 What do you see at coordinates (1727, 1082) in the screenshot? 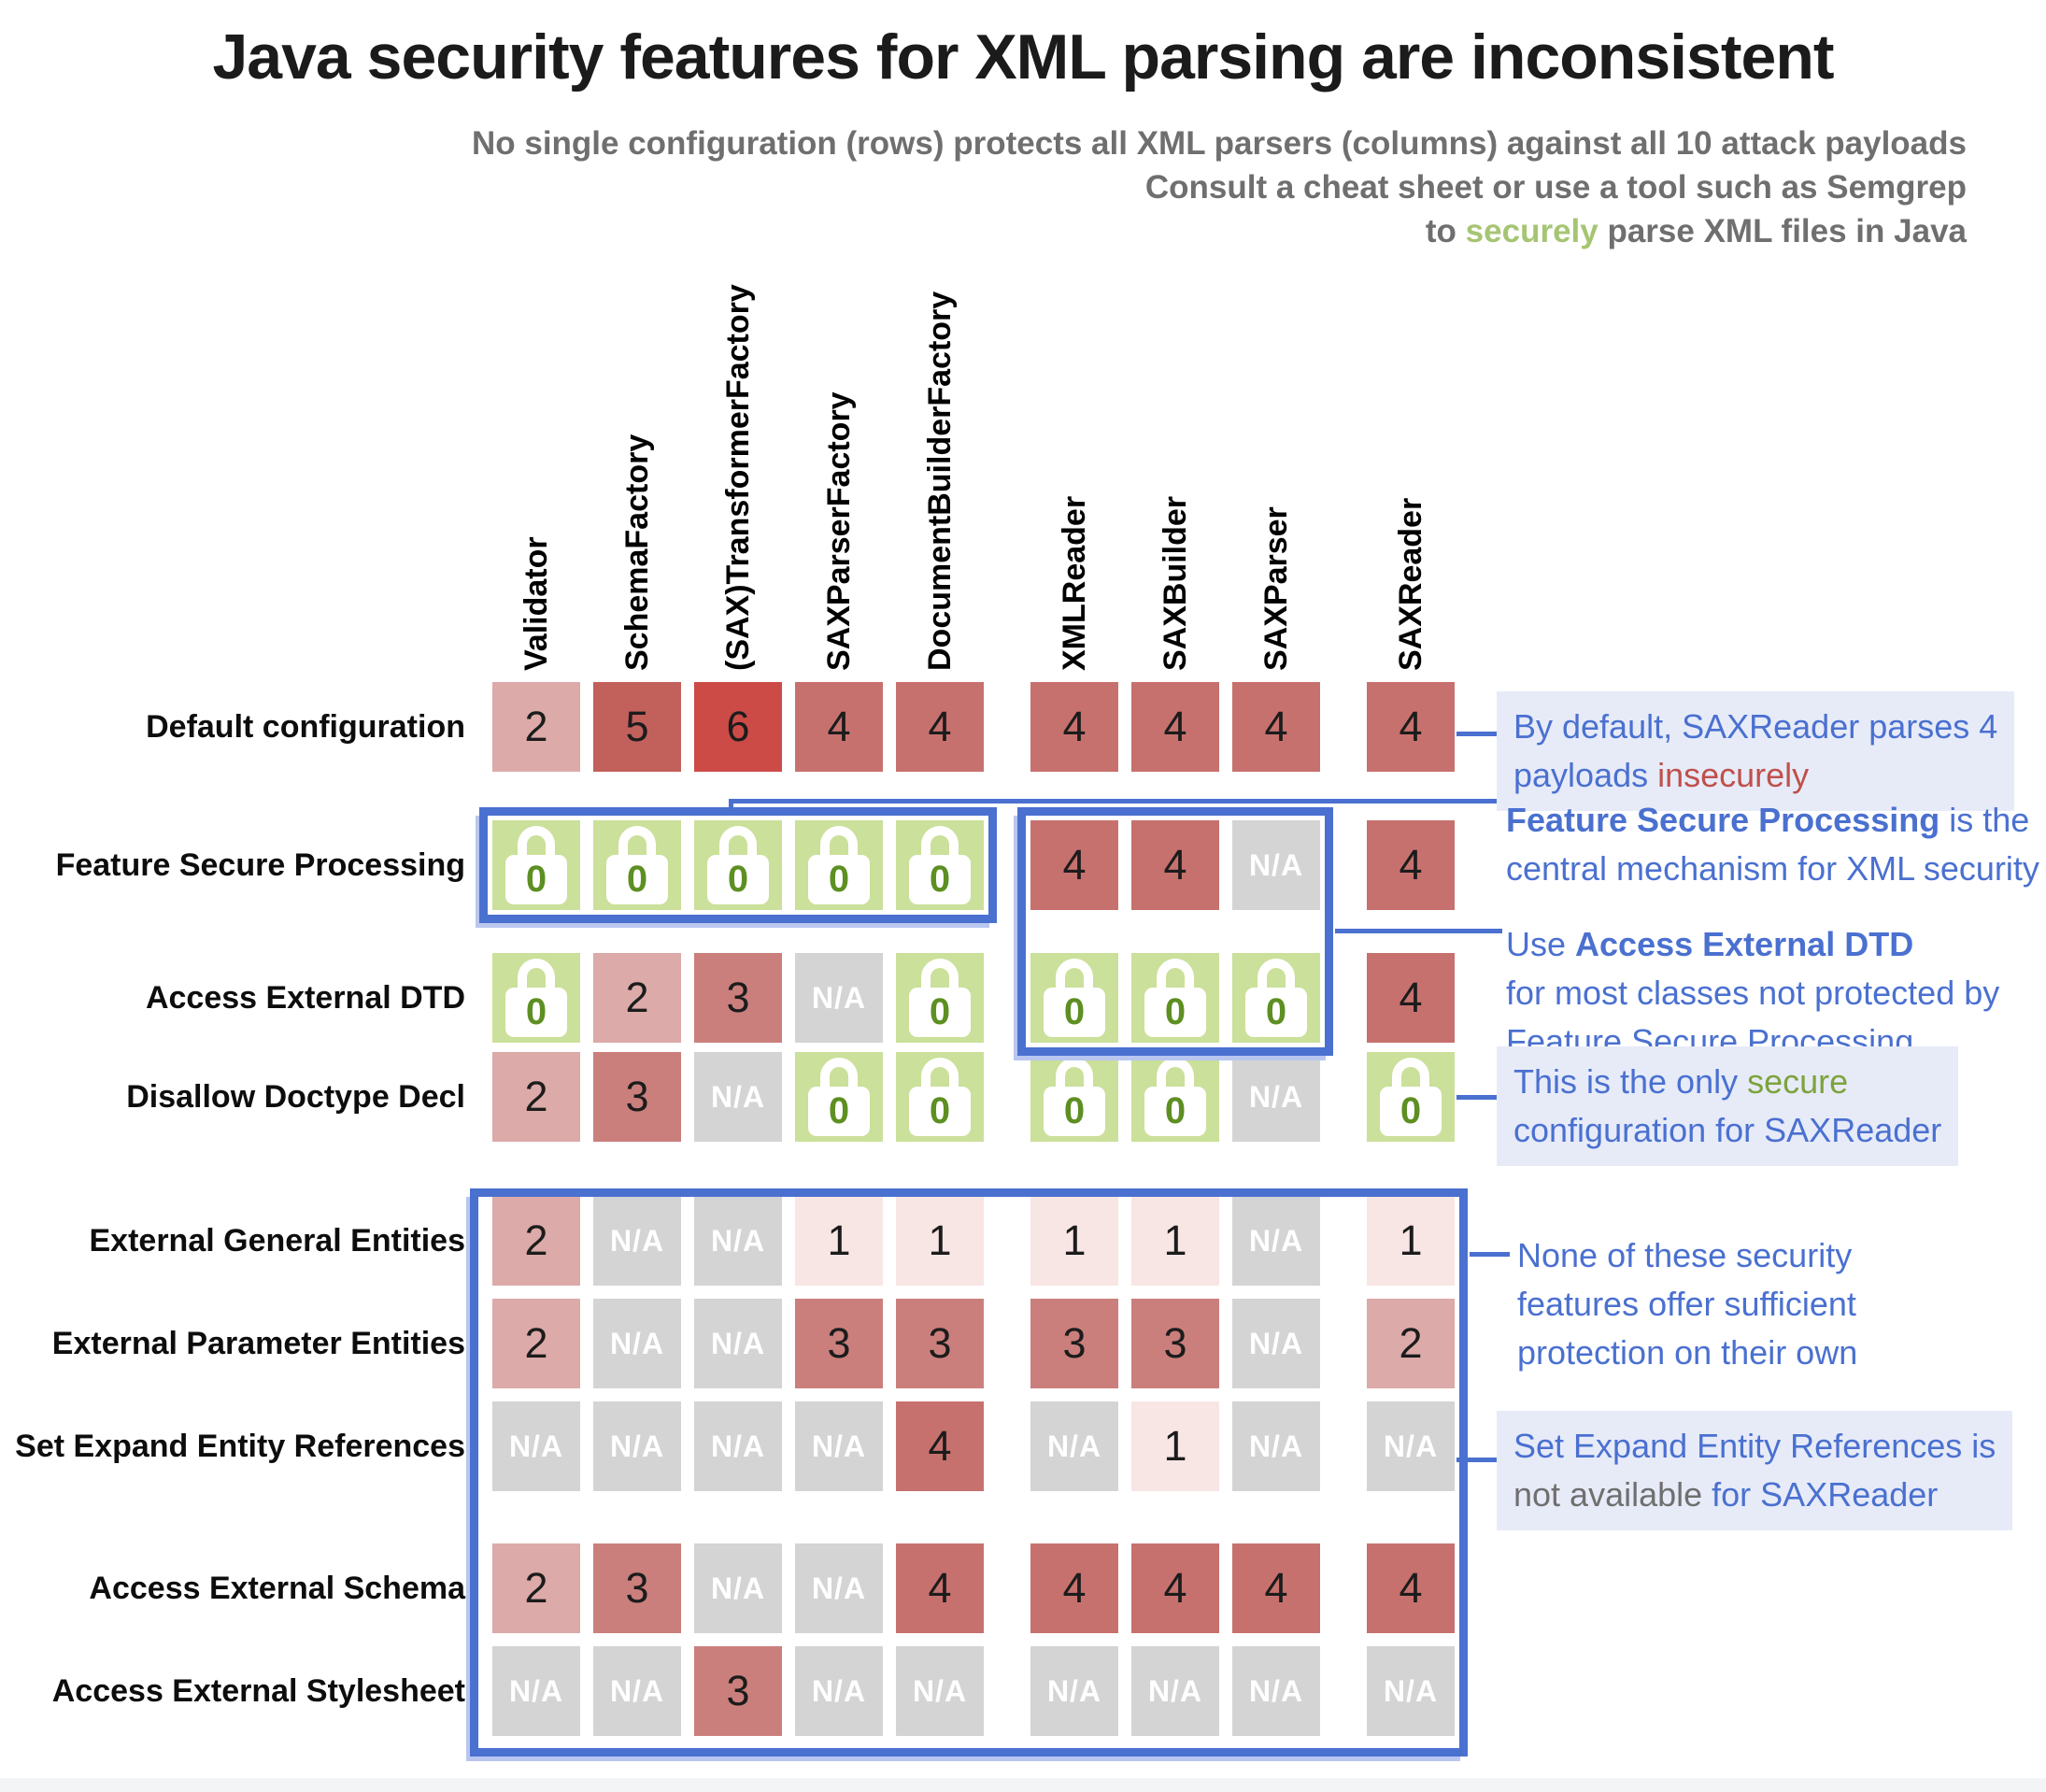
I see `annotation-line: This is the only secure` at bounding box center [1727, 1082].